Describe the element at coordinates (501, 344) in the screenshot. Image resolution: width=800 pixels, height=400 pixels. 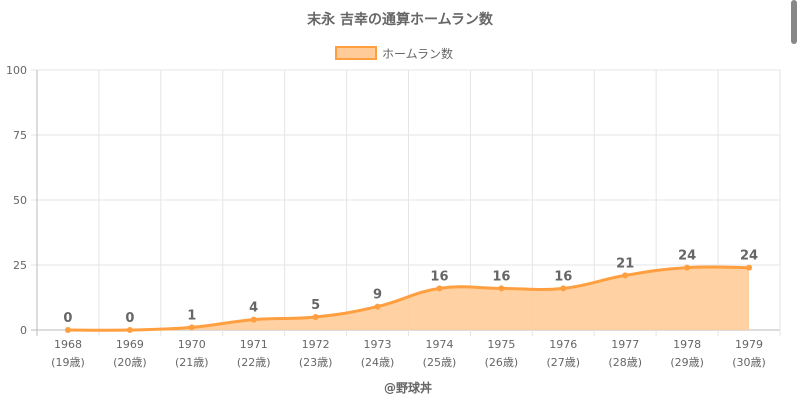
I see `x-tick-label: 1975` at that location.